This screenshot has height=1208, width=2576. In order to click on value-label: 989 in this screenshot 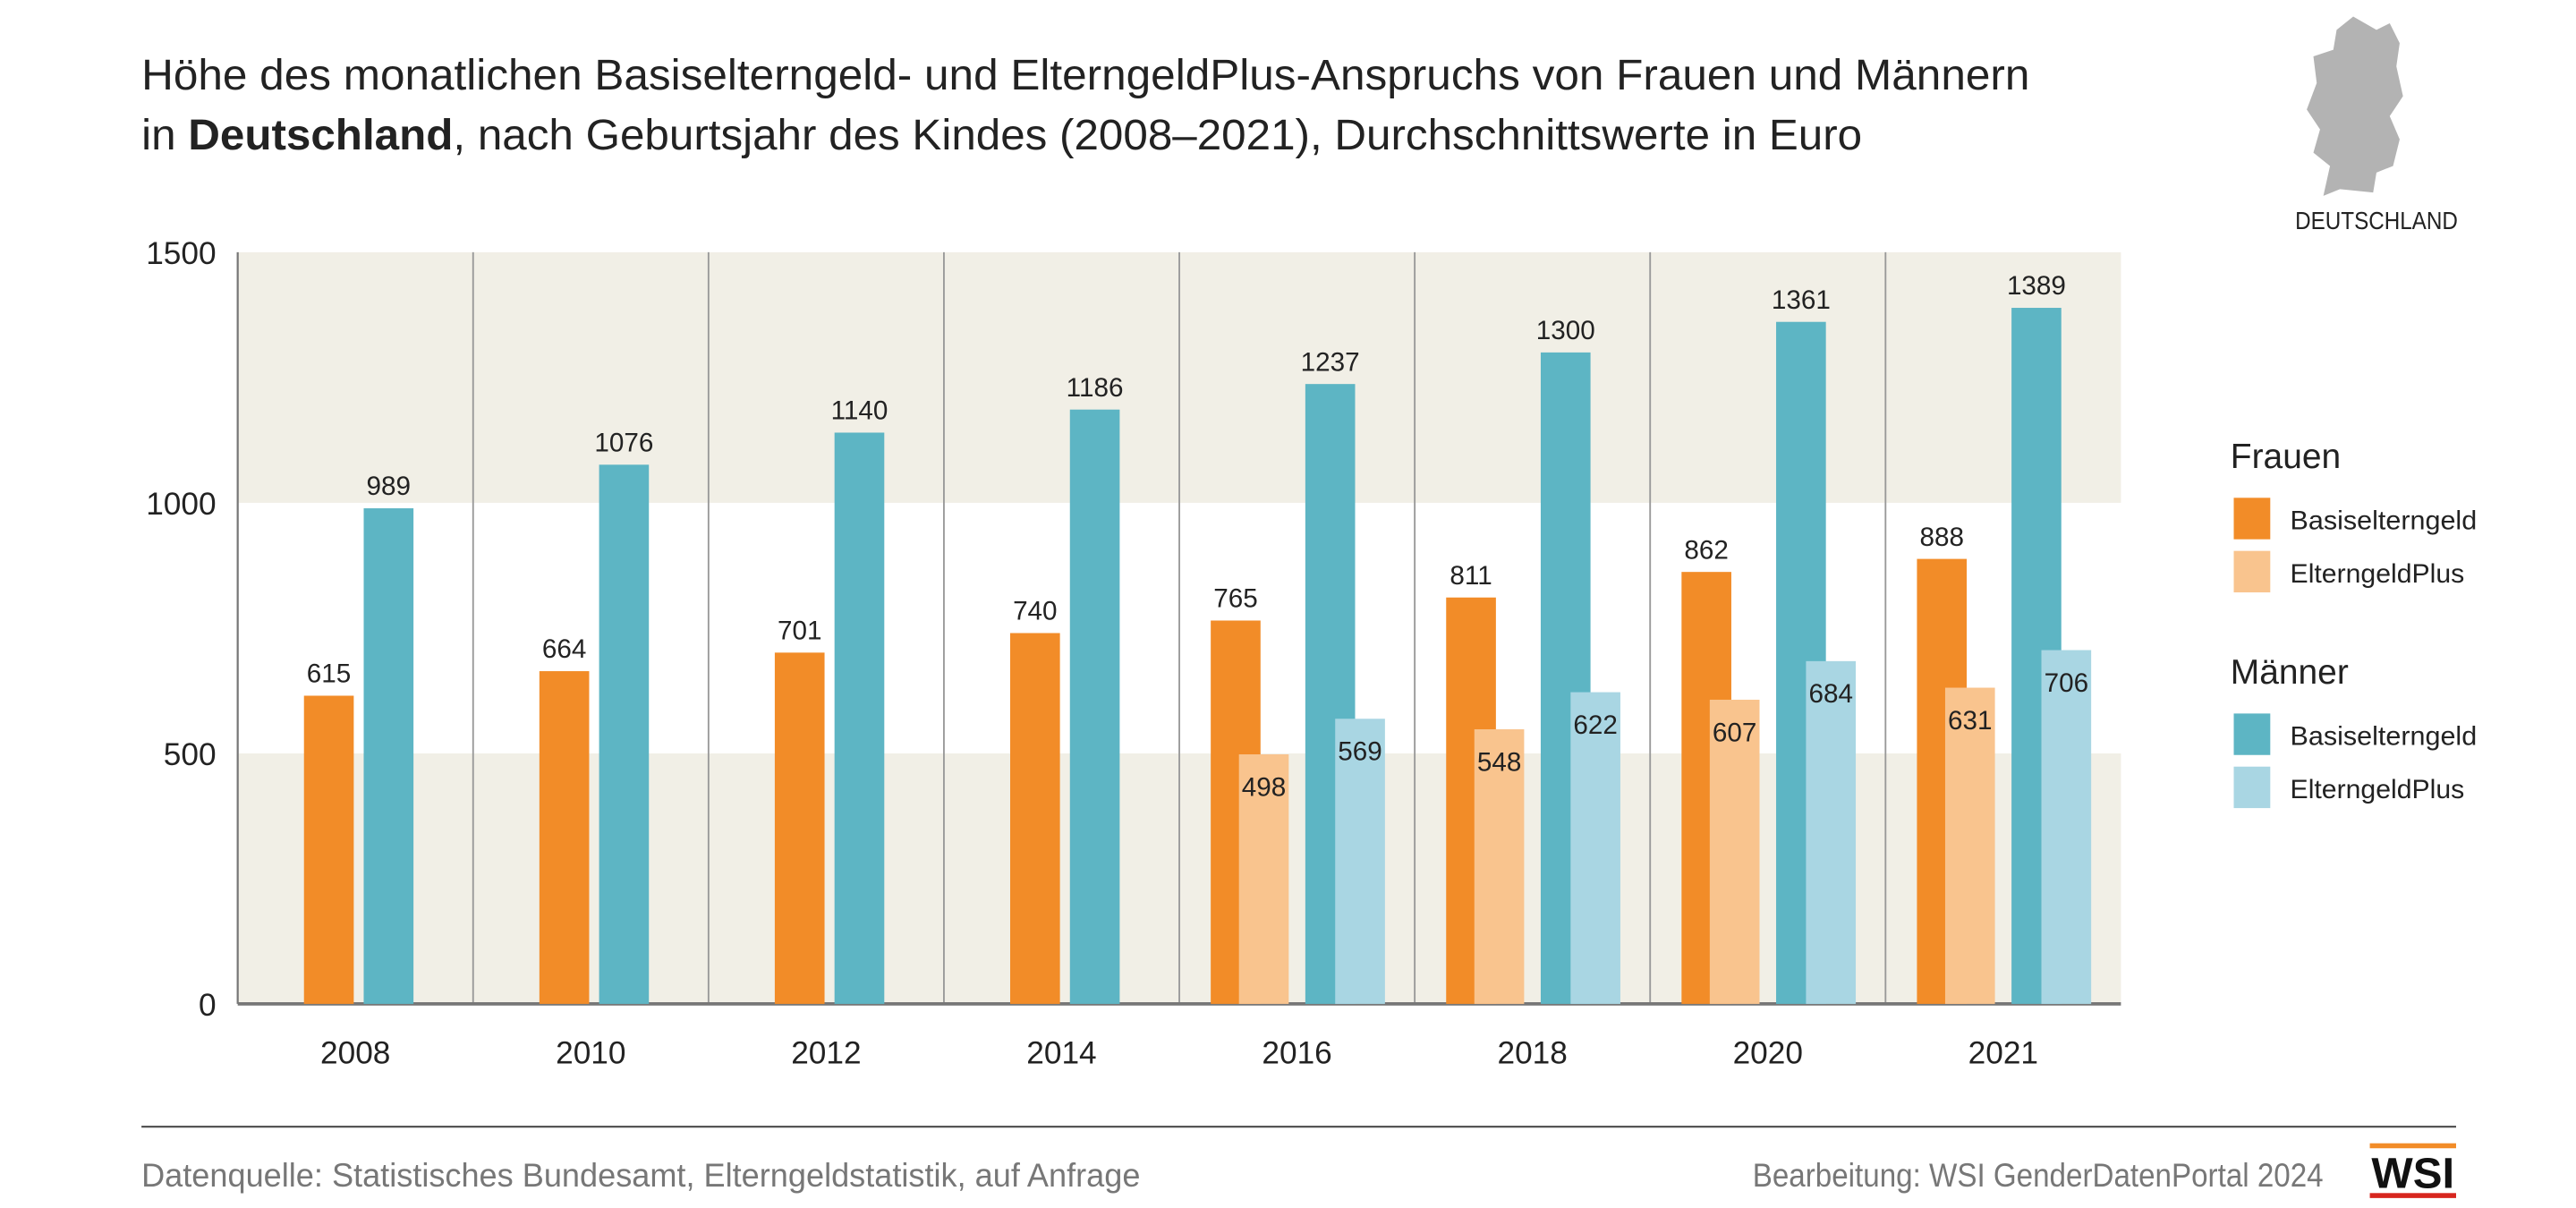, I will do `click(389, 486)`.